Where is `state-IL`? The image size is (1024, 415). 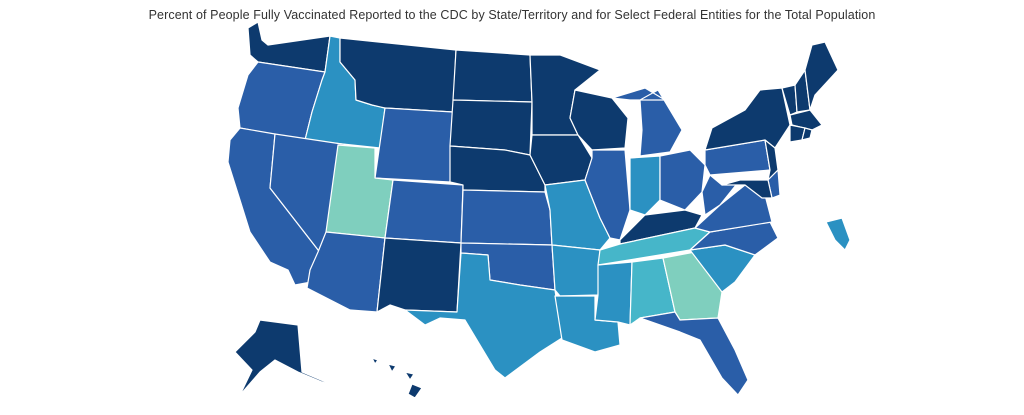 state-IL is located at coordinates (607, 195).